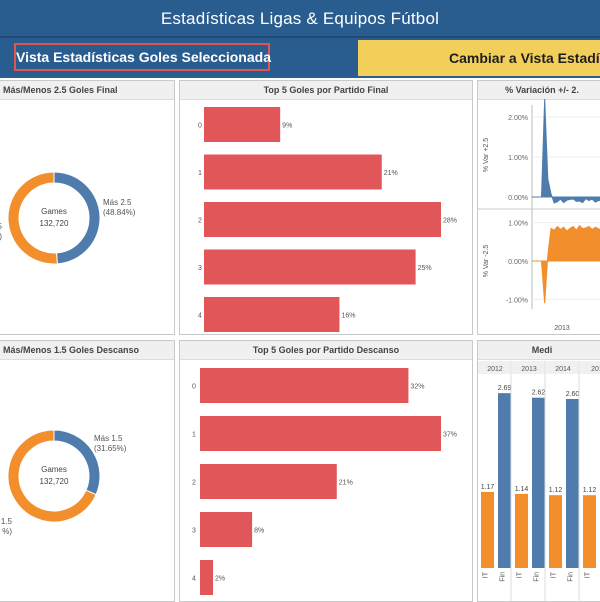 The height and width of the screenshot is (602, 600). I want to click on bar-value-label: 2.62, so click(539, 393).